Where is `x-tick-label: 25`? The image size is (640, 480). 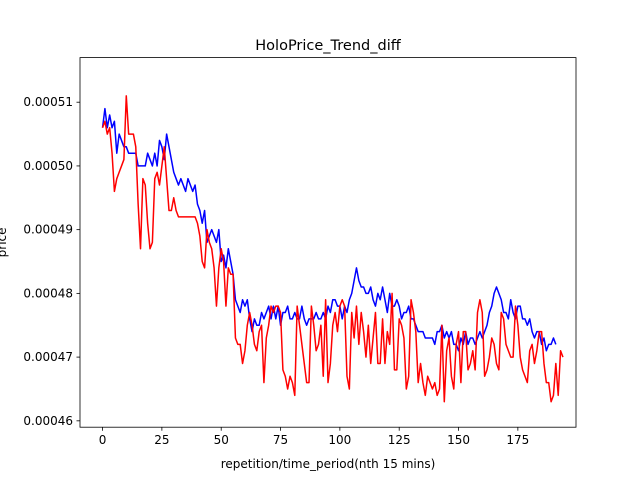
x-tick-label: 25 is located at coordinates (161, 440).